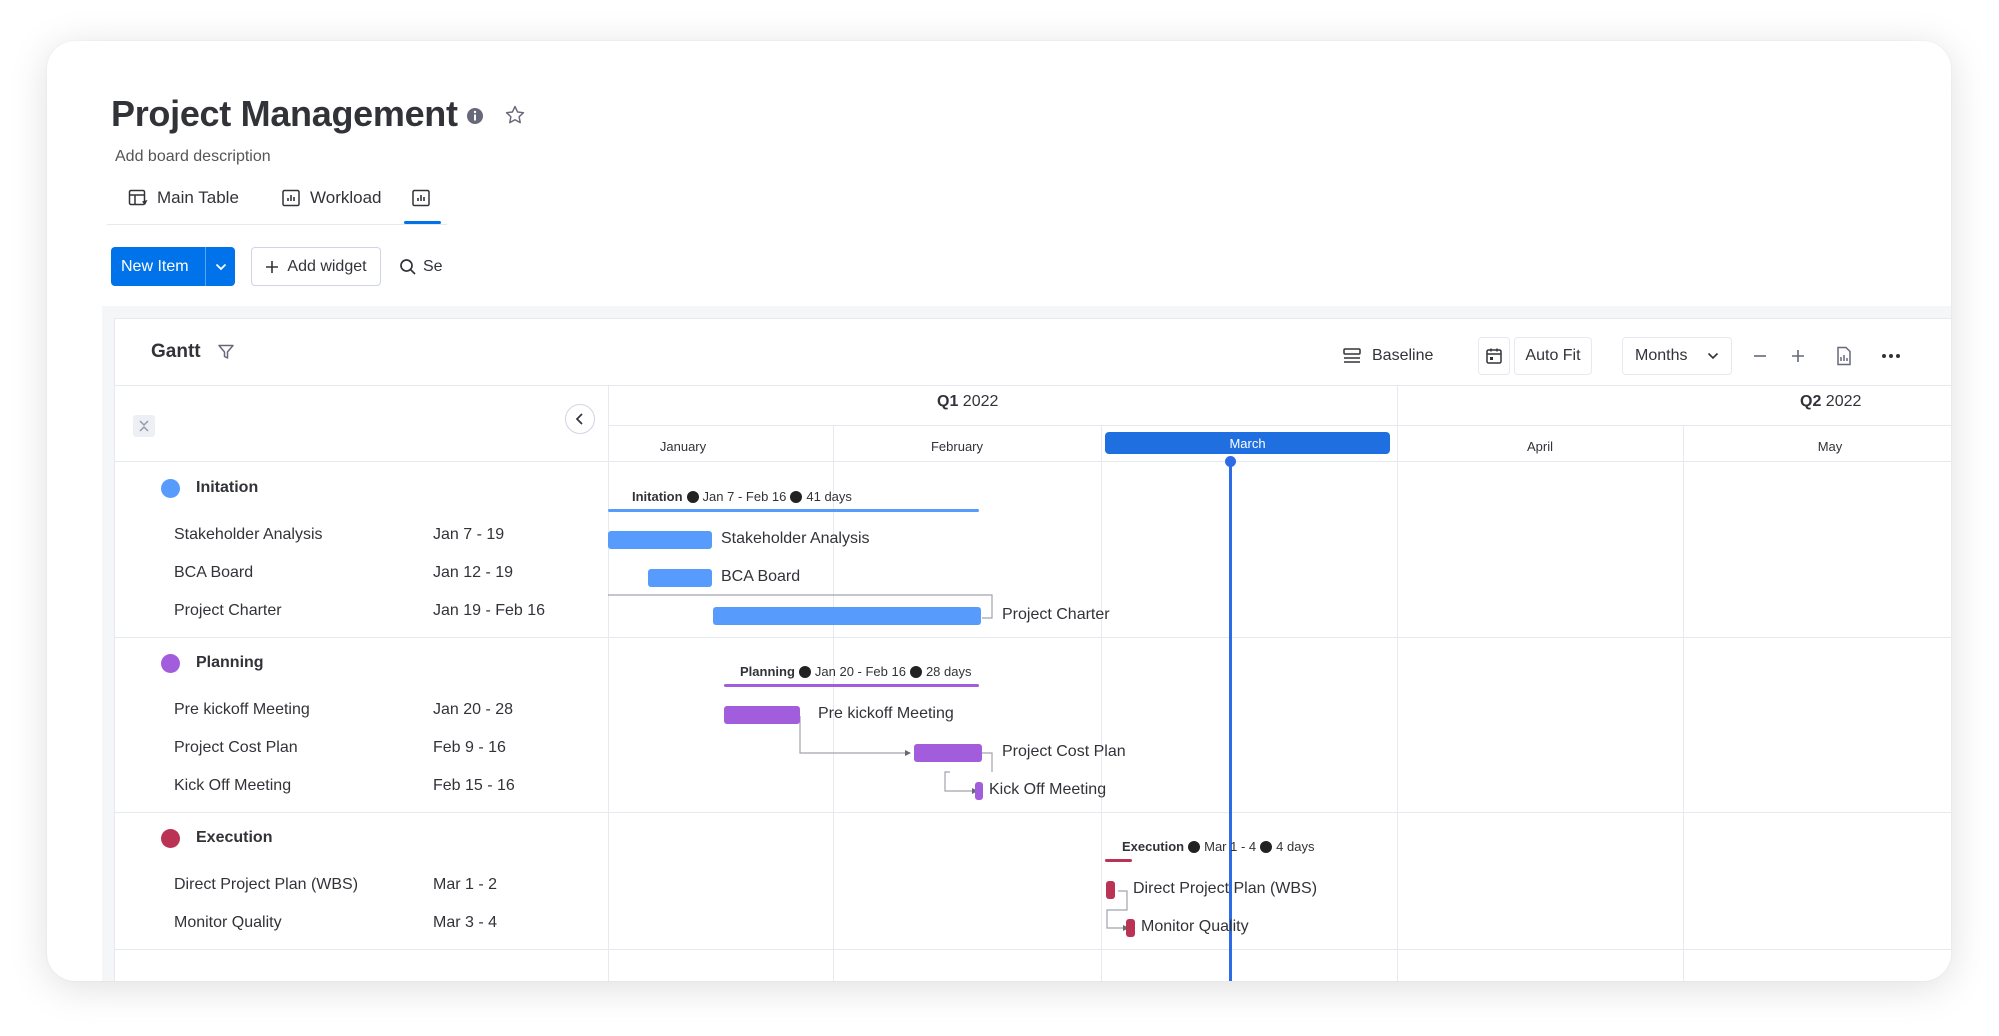 The height and width of the screenshot is (1036, 1999). What do you see at coordinates (469, 534) in the screenshot?
I see `task-dates: Jan 7 - 19` at bounding box center [469, 534].